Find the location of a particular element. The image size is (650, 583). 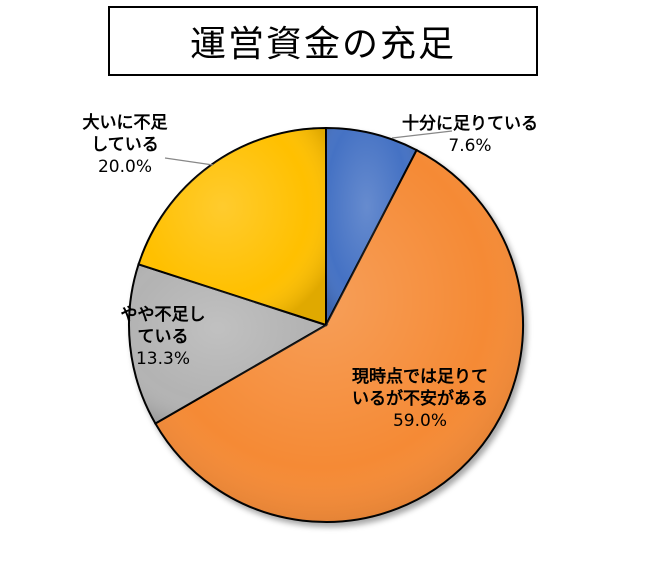

leader-line-very-short is located at coordinates (189, 161).